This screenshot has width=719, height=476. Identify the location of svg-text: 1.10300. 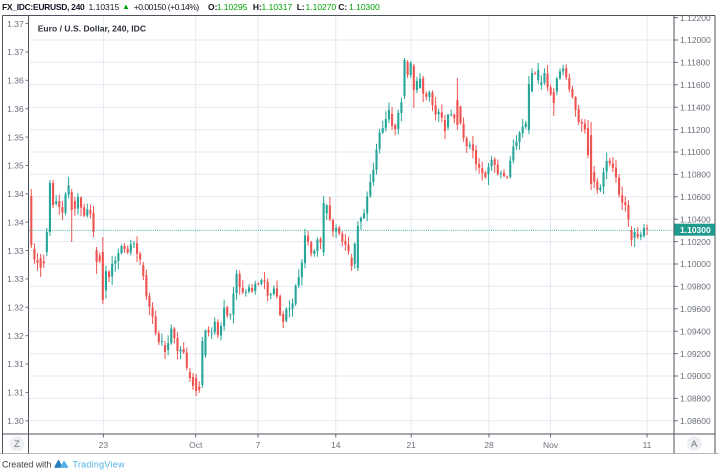
(695, 230).